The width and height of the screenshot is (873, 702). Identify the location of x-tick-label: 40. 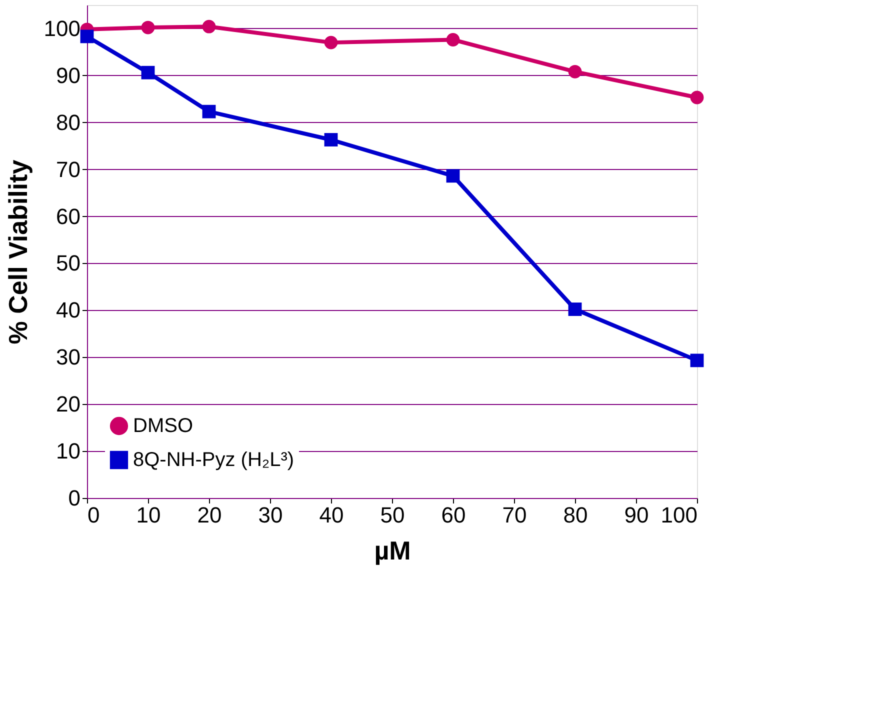
(331, 515).